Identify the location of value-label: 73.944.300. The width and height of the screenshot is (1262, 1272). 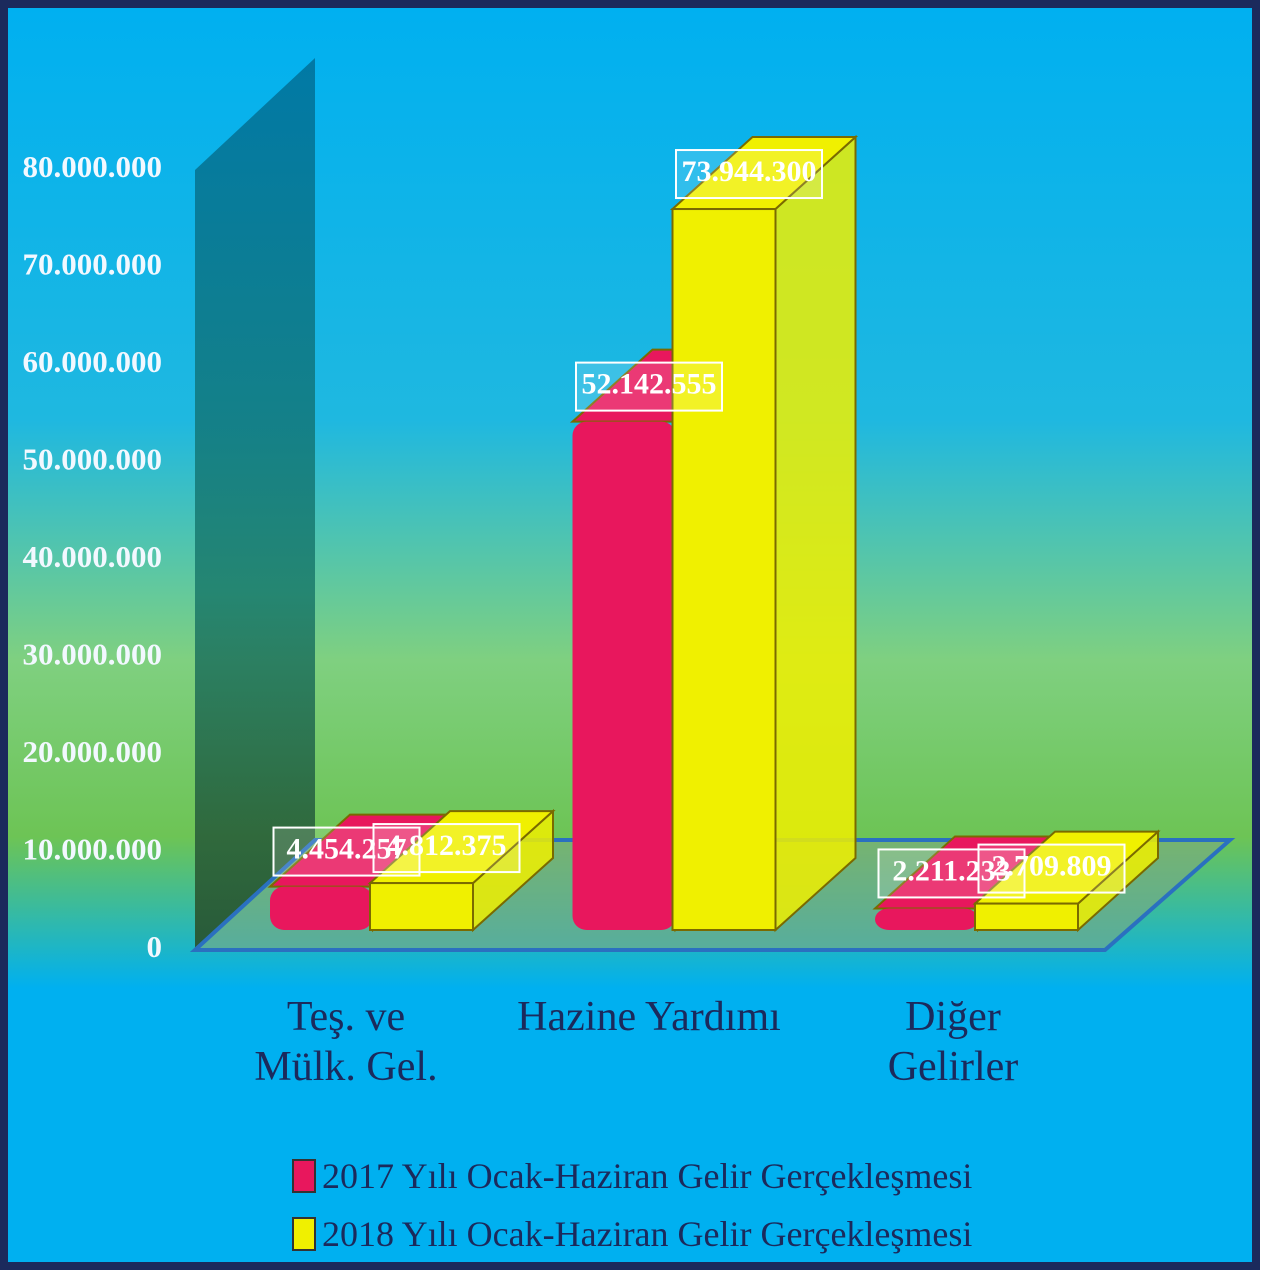
(749, 171).